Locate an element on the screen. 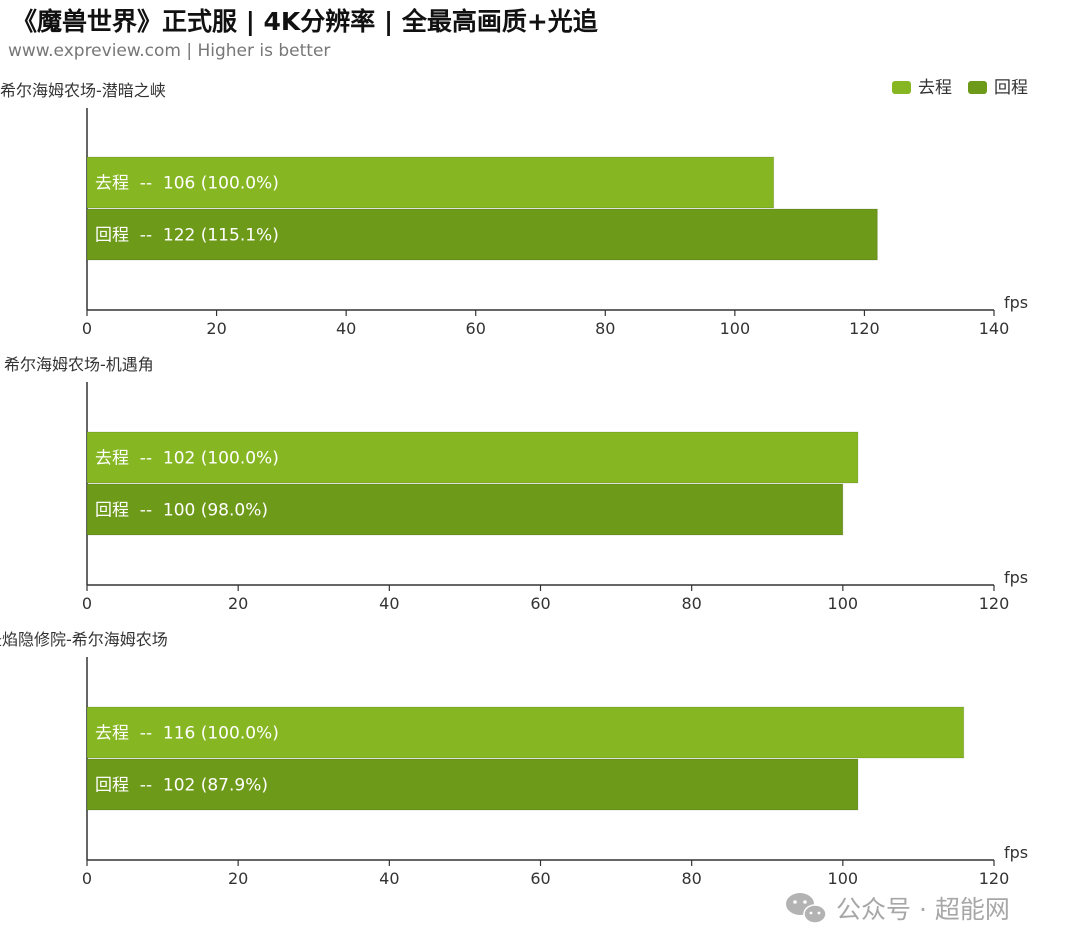 Image resolution: width=1080 pixels, height=951 pixels. bar-label: 回程 -- 102 (87.9%) is located at coordinates (181, 786).